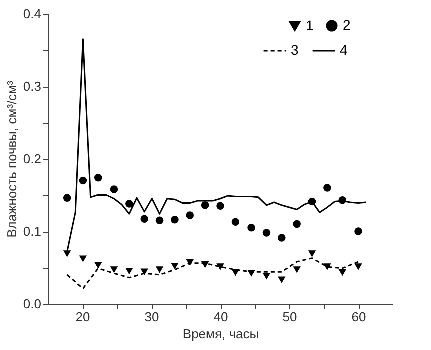  Describe the element at coordinates (295, 50) in the screenshot. I see `legend-label: 3` at that location.